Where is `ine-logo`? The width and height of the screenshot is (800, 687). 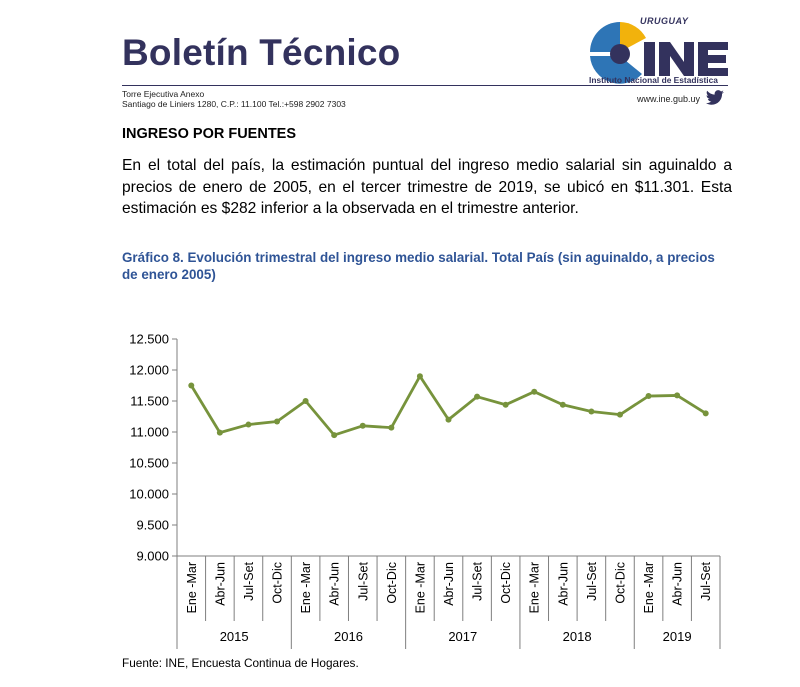 ine-logo is located at coordinates (659, 53).